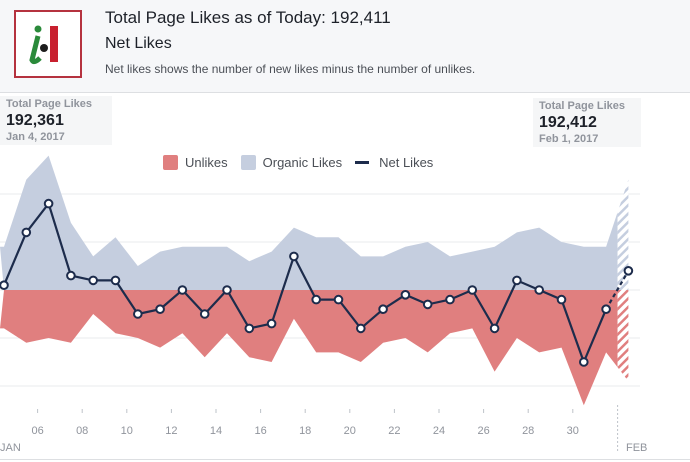 The width and height of the screenshot is (690, 462). Describe the element at coordinates (260, 431) in the screenshot. I see `x-tick-label: 16` at that location.